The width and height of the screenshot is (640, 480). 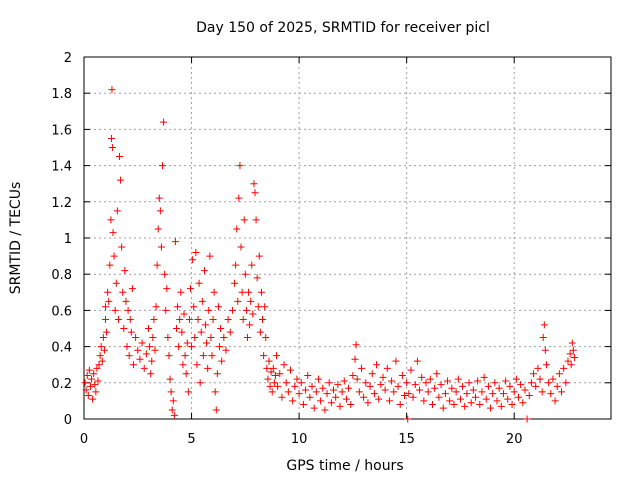 What do you see at coordinates (61, 130) in the screenshot?
I see `y-tick-label: 1.6` at bounding box center [61, 130].